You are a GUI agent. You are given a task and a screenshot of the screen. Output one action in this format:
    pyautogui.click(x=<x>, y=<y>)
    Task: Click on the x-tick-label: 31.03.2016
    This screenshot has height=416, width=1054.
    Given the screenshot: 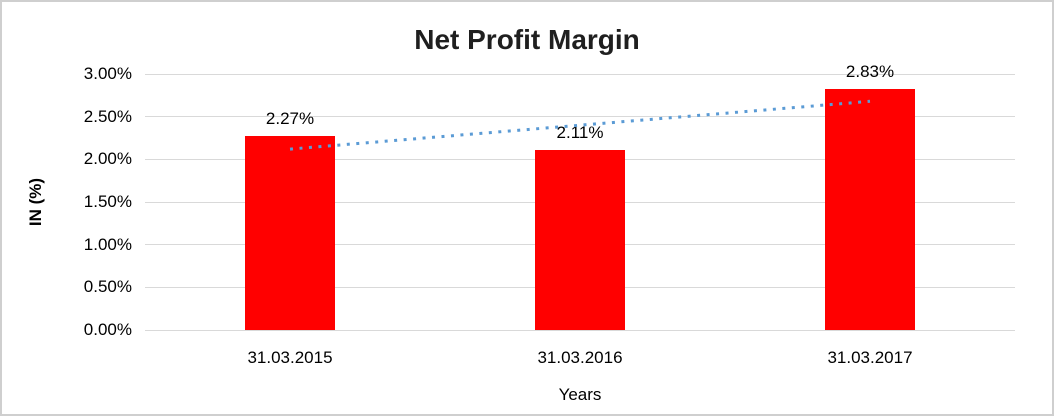 What is the action you would take?
    pyautogui.click(x=580, y=357)
    